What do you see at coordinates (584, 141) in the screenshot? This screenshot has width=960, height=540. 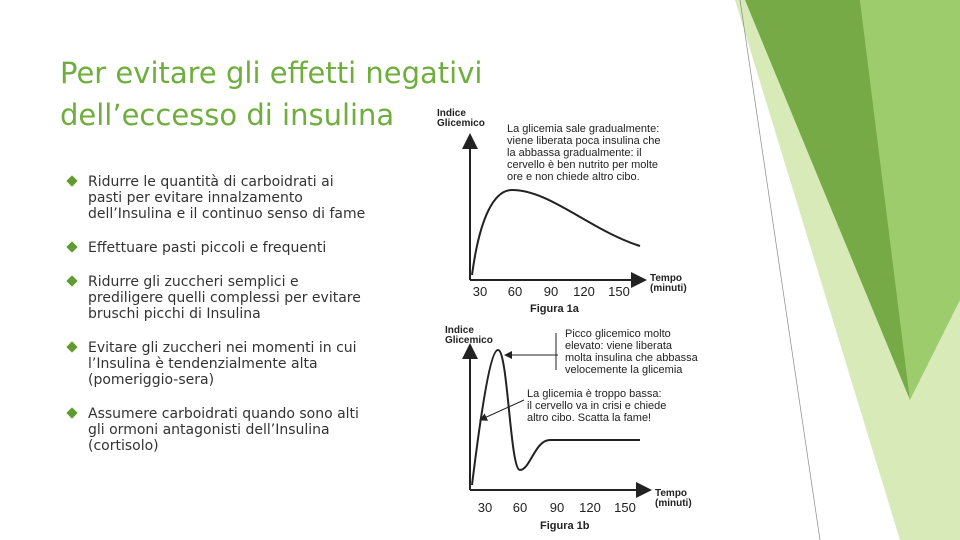 I see `note: viene liberata poca insulina che` at bounding box center [584, 141].